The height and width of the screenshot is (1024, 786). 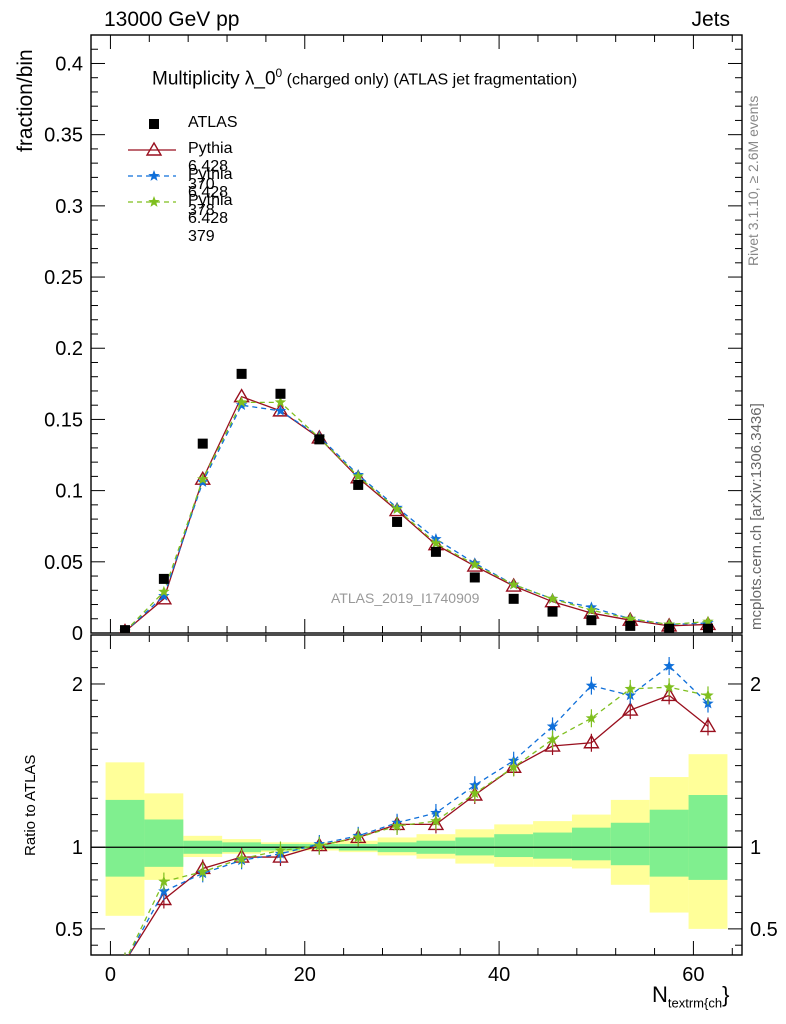 I want to click on y-axis-label-top: fraction/bin, so click(x=25, y=100).